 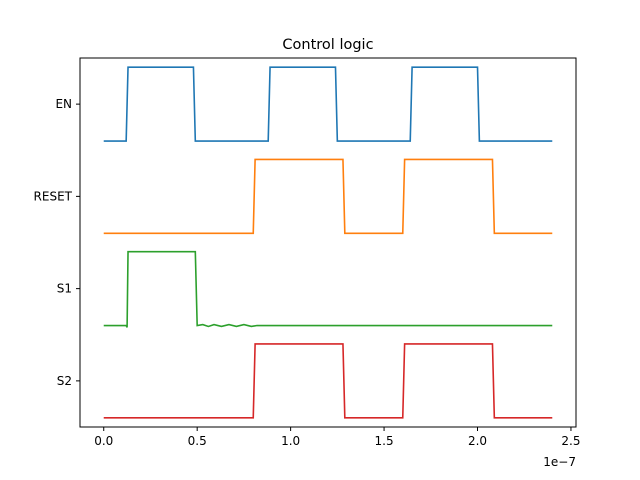 I want to click on y-tick-label: S1, so click(x=64, y=289).